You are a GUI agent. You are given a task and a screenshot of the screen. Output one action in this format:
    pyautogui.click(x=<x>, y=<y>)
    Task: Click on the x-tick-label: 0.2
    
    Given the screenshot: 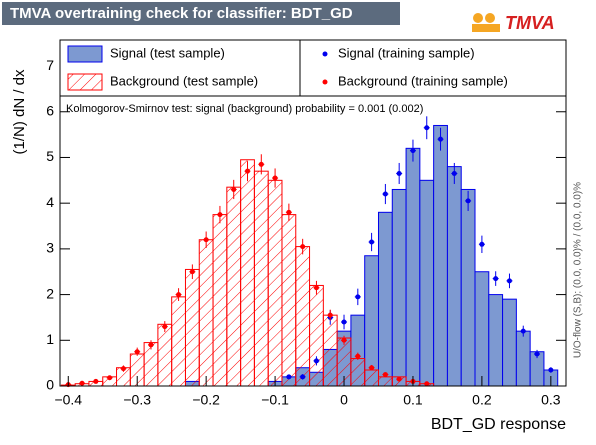 What is the action you would take?
    pyautogui.click(x=482, y=400)
    